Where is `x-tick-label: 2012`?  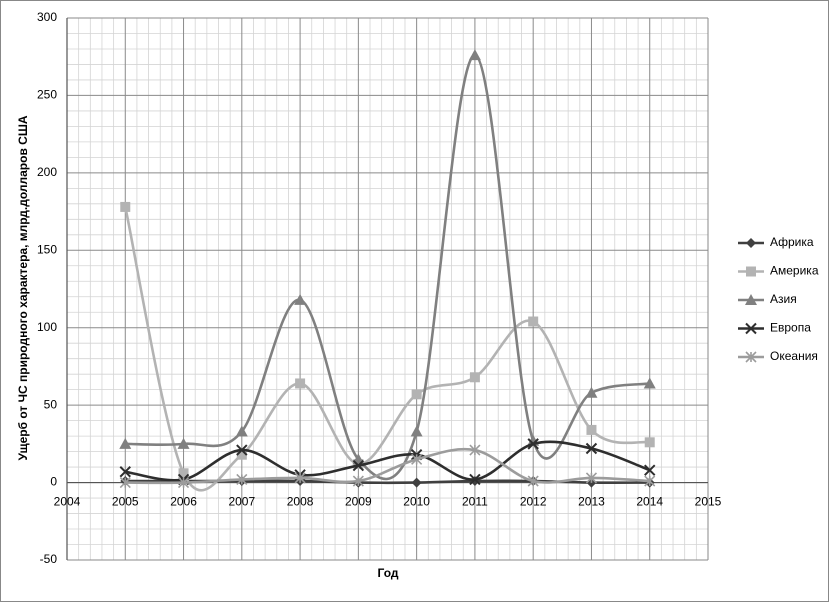 x-tick-label: 2012 is located at coordinates (533, 502).